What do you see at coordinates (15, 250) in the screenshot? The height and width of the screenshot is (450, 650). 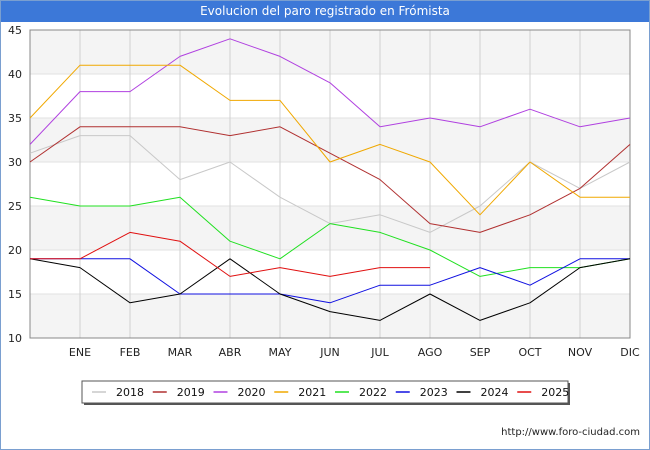 I see `y-tick-label: 20` at bounding box center [15, 250].